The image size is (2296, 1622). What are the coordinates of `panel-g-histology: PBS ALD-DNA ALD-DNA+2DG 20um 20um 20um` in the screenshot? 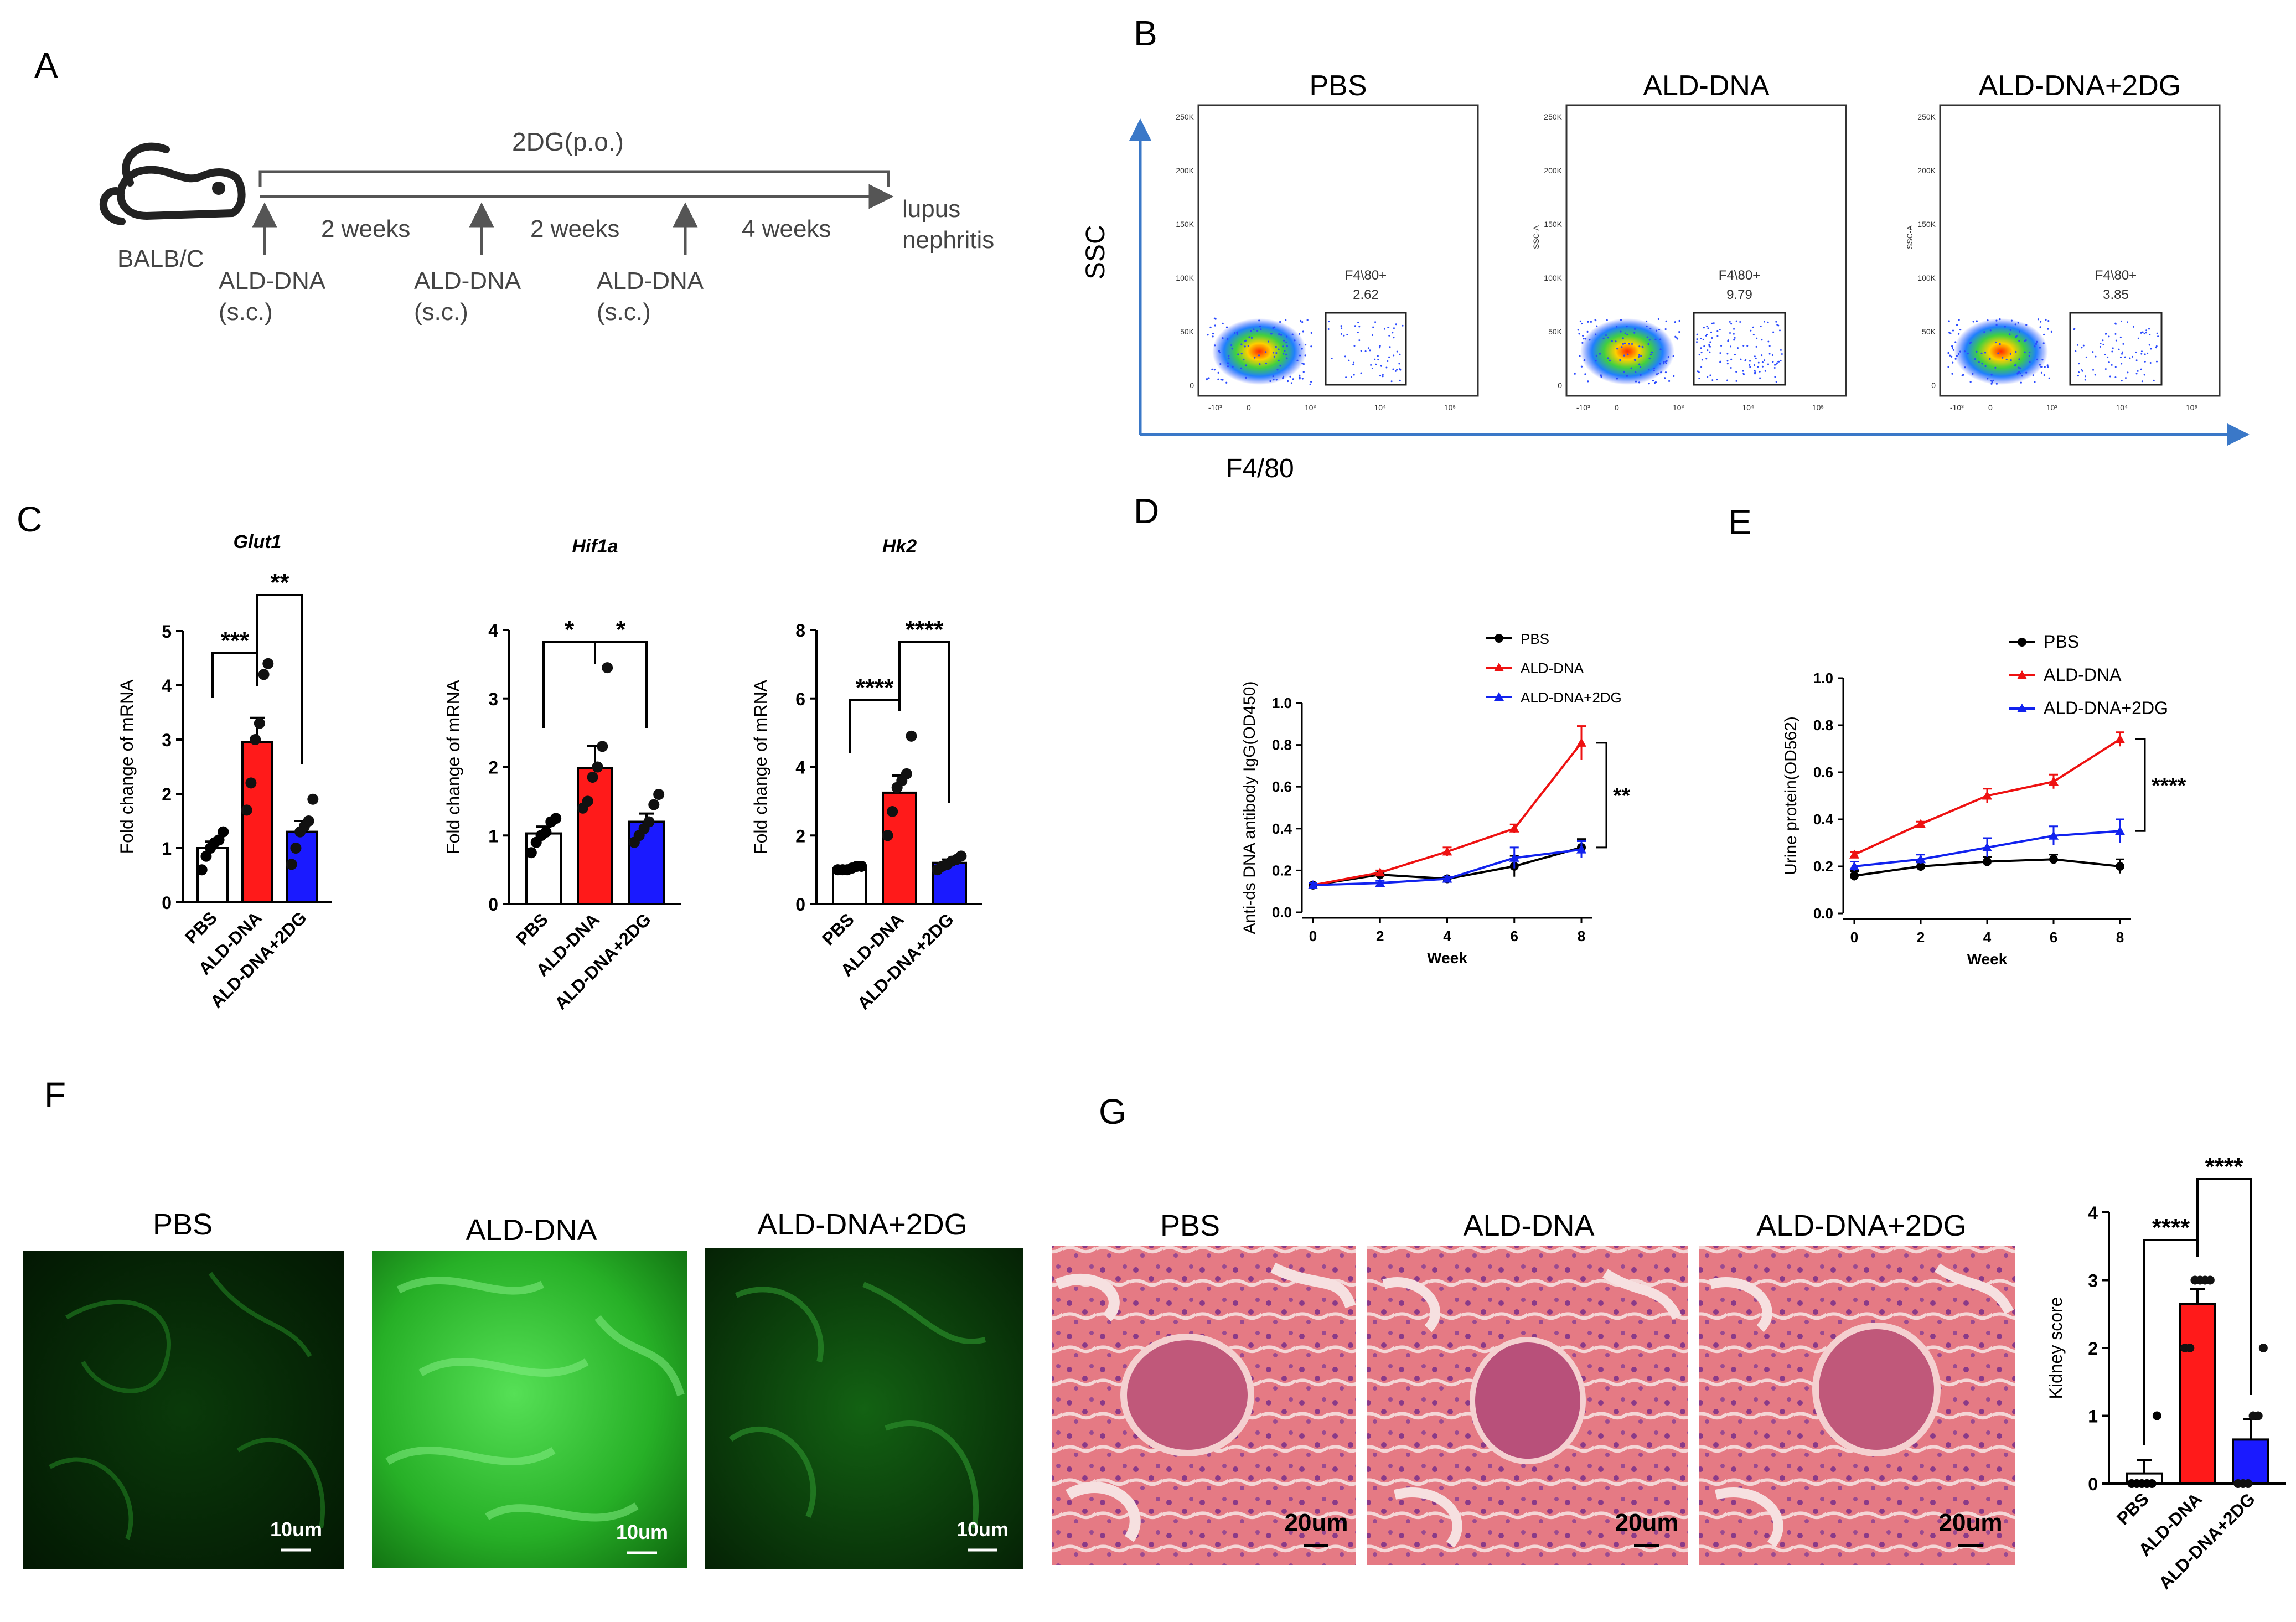 It's located at (1533, 1387).